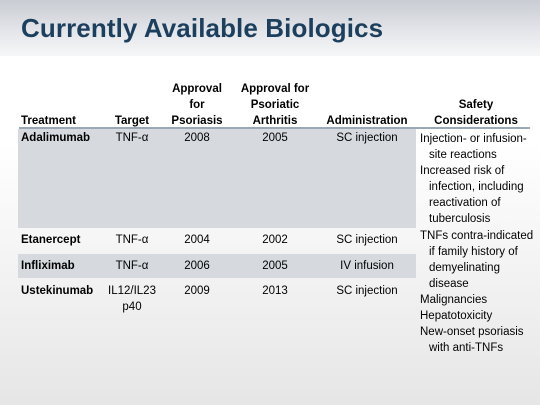  I want to click on cell-target-line: p40, so click(132, 307).